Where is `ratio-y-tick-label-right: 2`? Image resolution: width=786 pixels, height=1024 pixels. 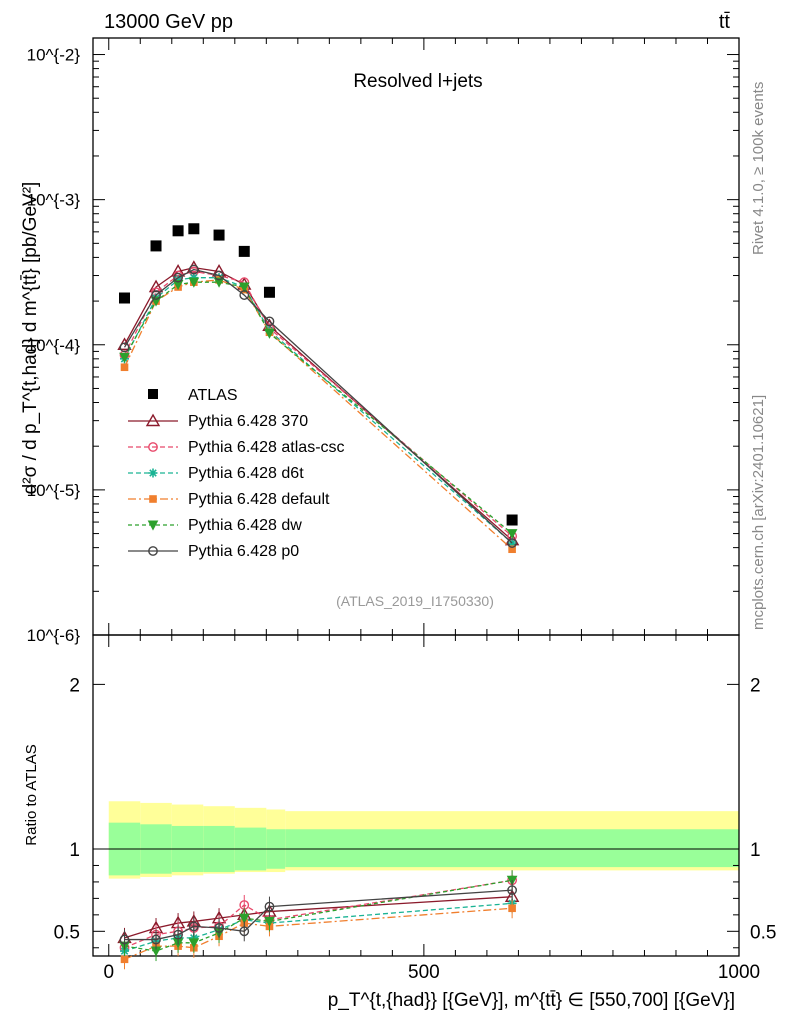
ratio-y-tick-label-right: 2 is located at coordinates (755, 685).